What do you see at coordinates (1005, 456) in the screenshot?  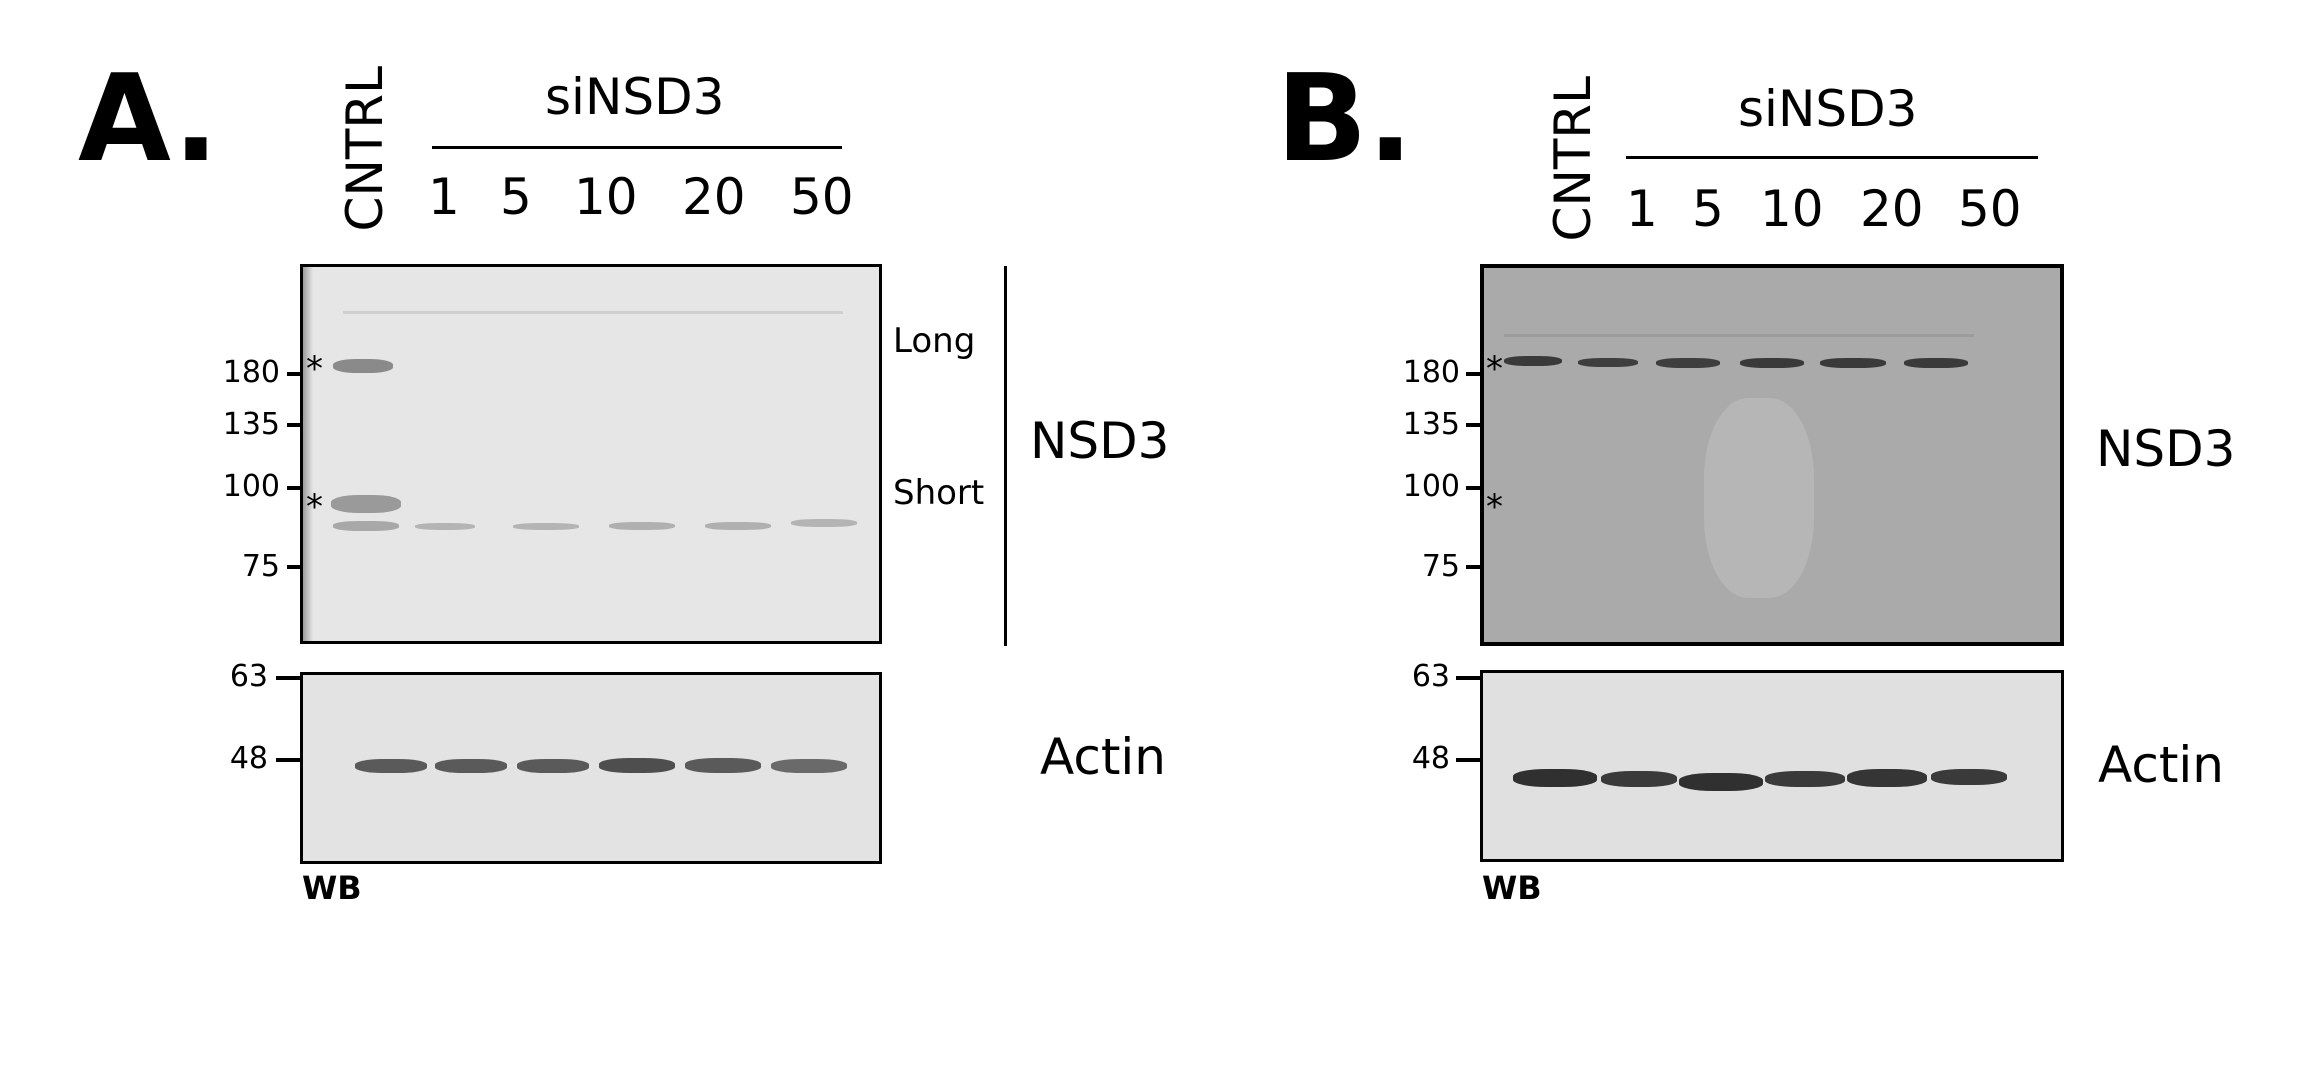 I see `panel-a-nsd3-bracket` at bounding box center [1005, 456].